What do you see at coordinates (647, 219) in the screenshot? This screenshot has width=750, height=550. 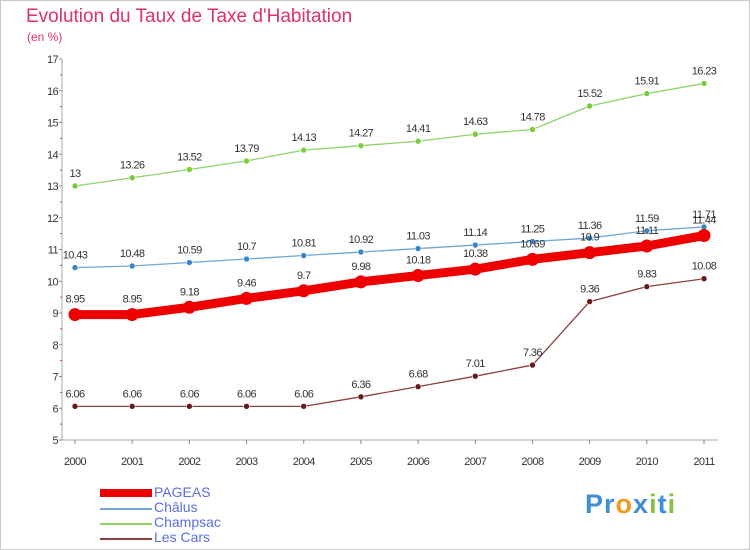 I see `data-label: 11.59` at bounding box center [647, 219].